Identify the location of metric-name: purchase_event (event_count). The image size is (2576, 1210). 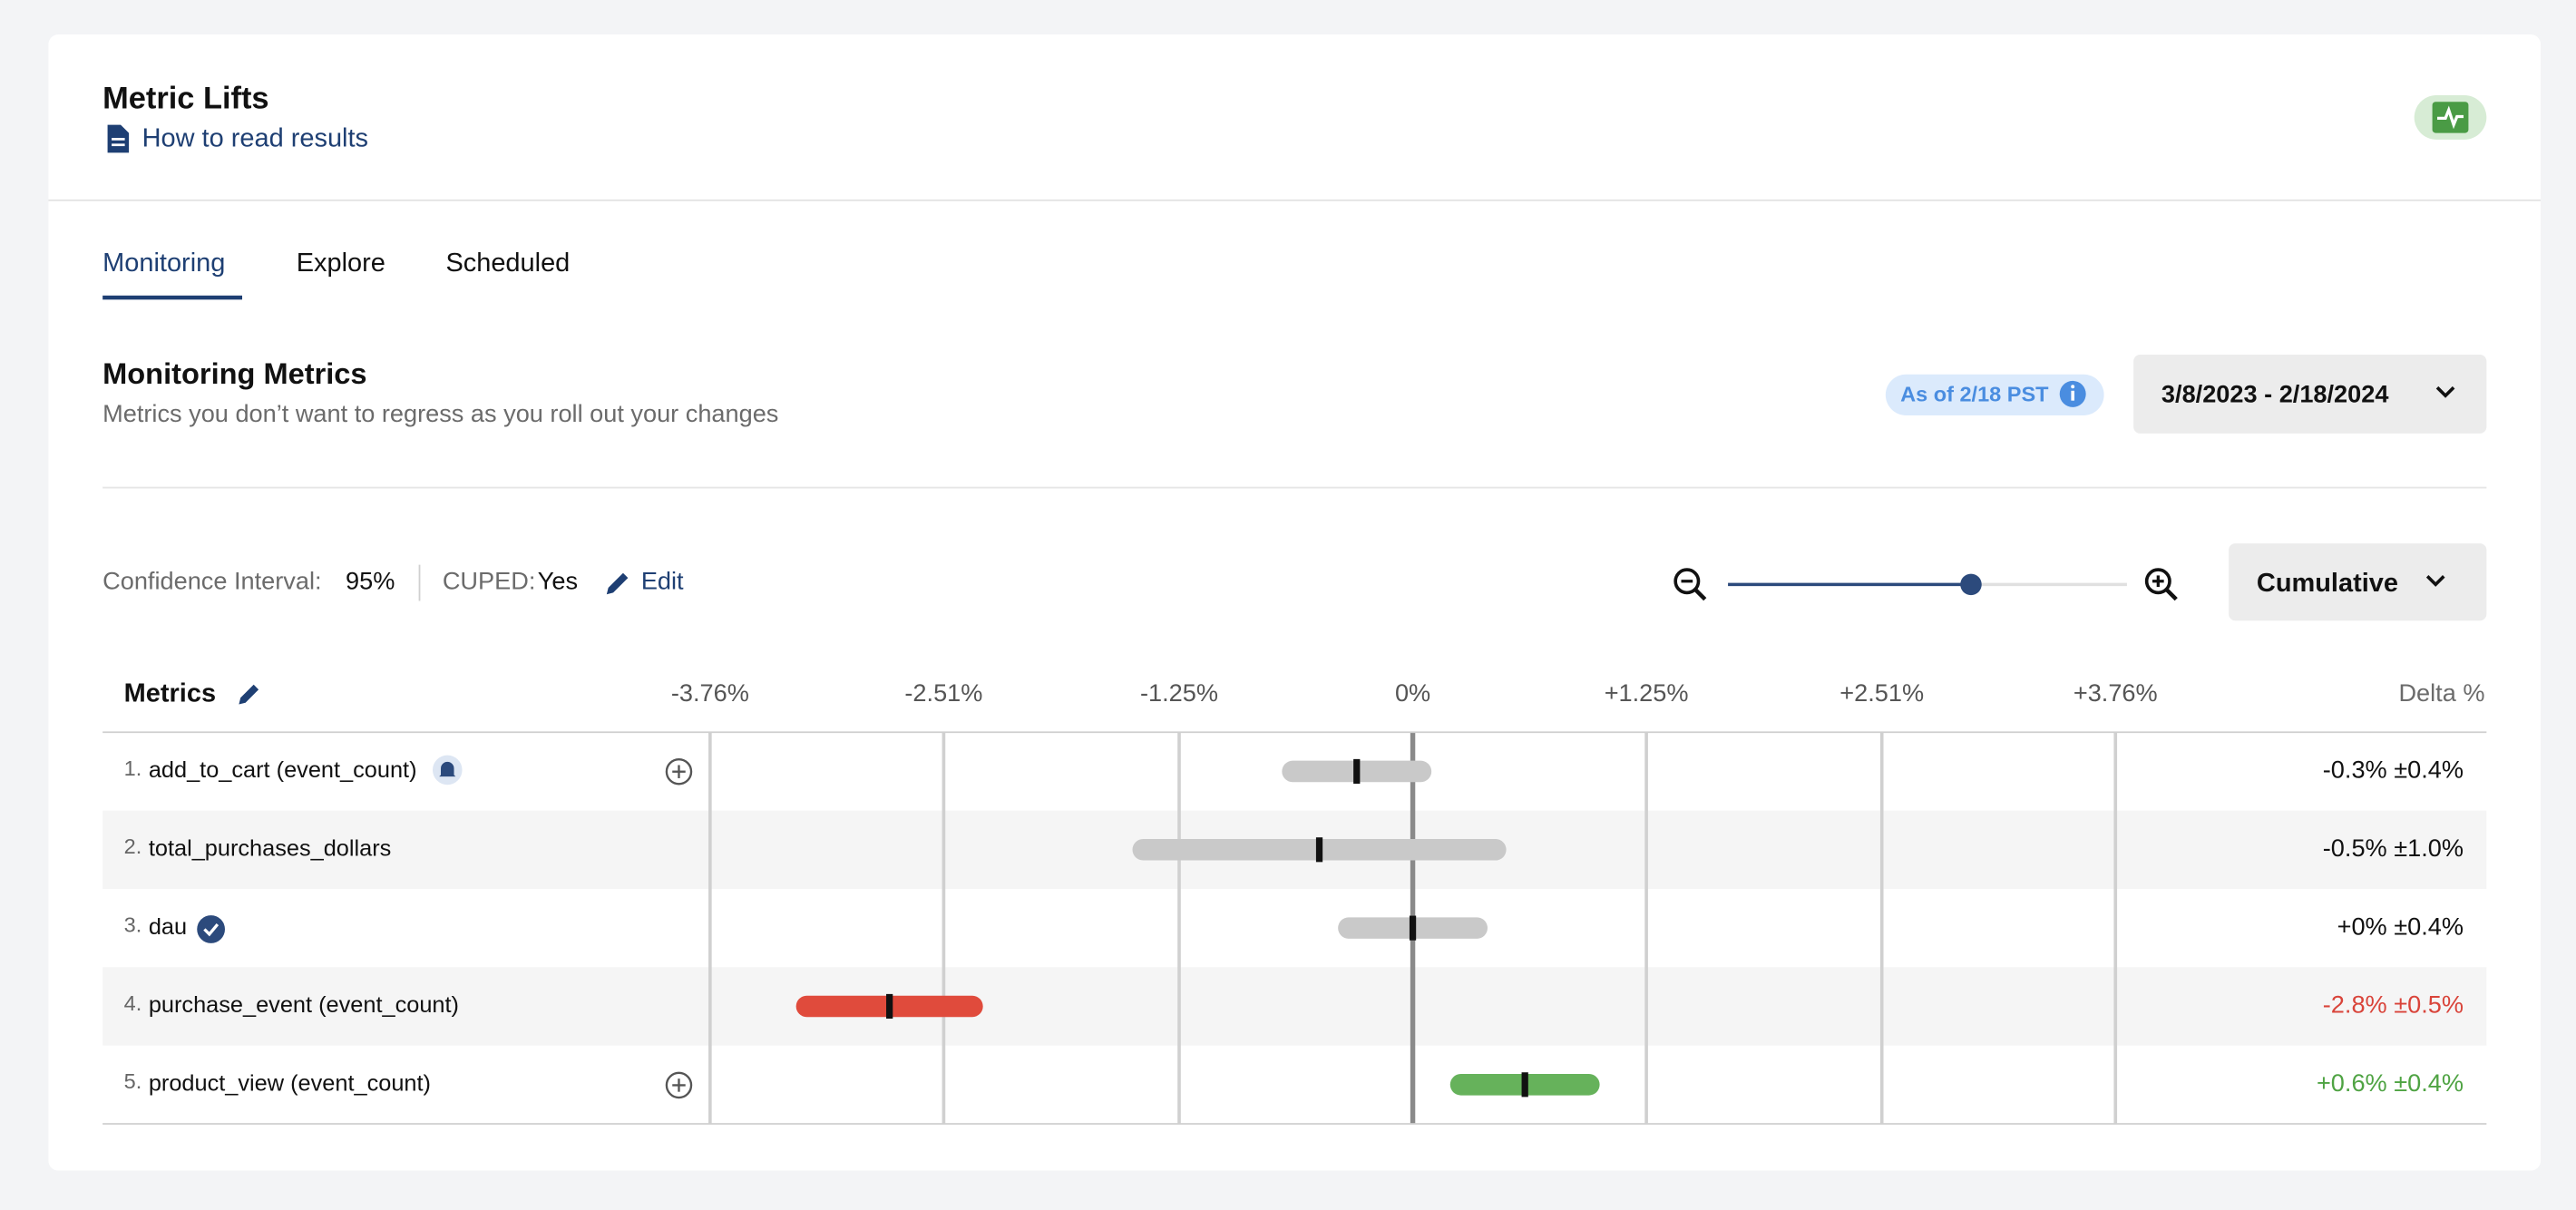
(304, 1005).